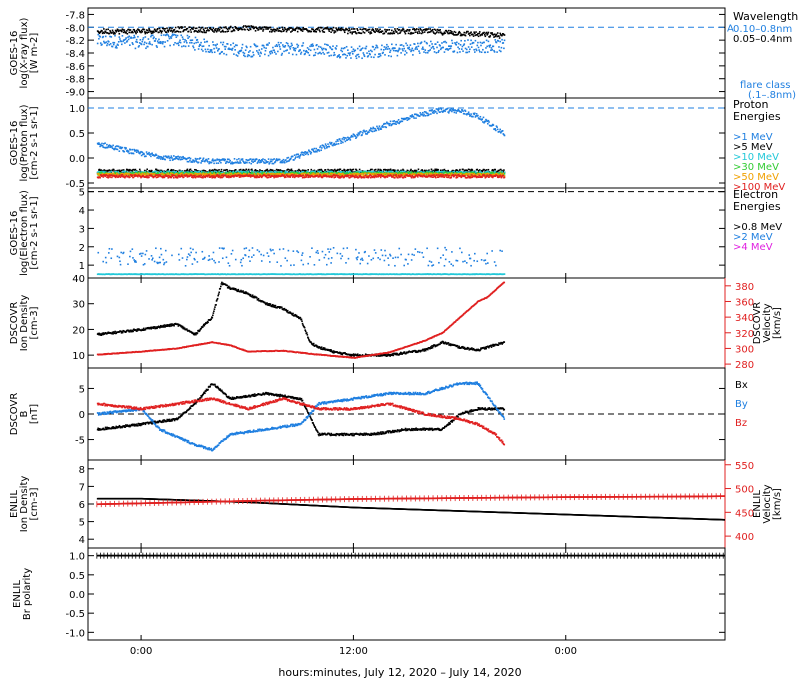  Describe the element at coordinates (14, 53) in the screenshot. I see `ylabel-line: GOES-16` at that location.